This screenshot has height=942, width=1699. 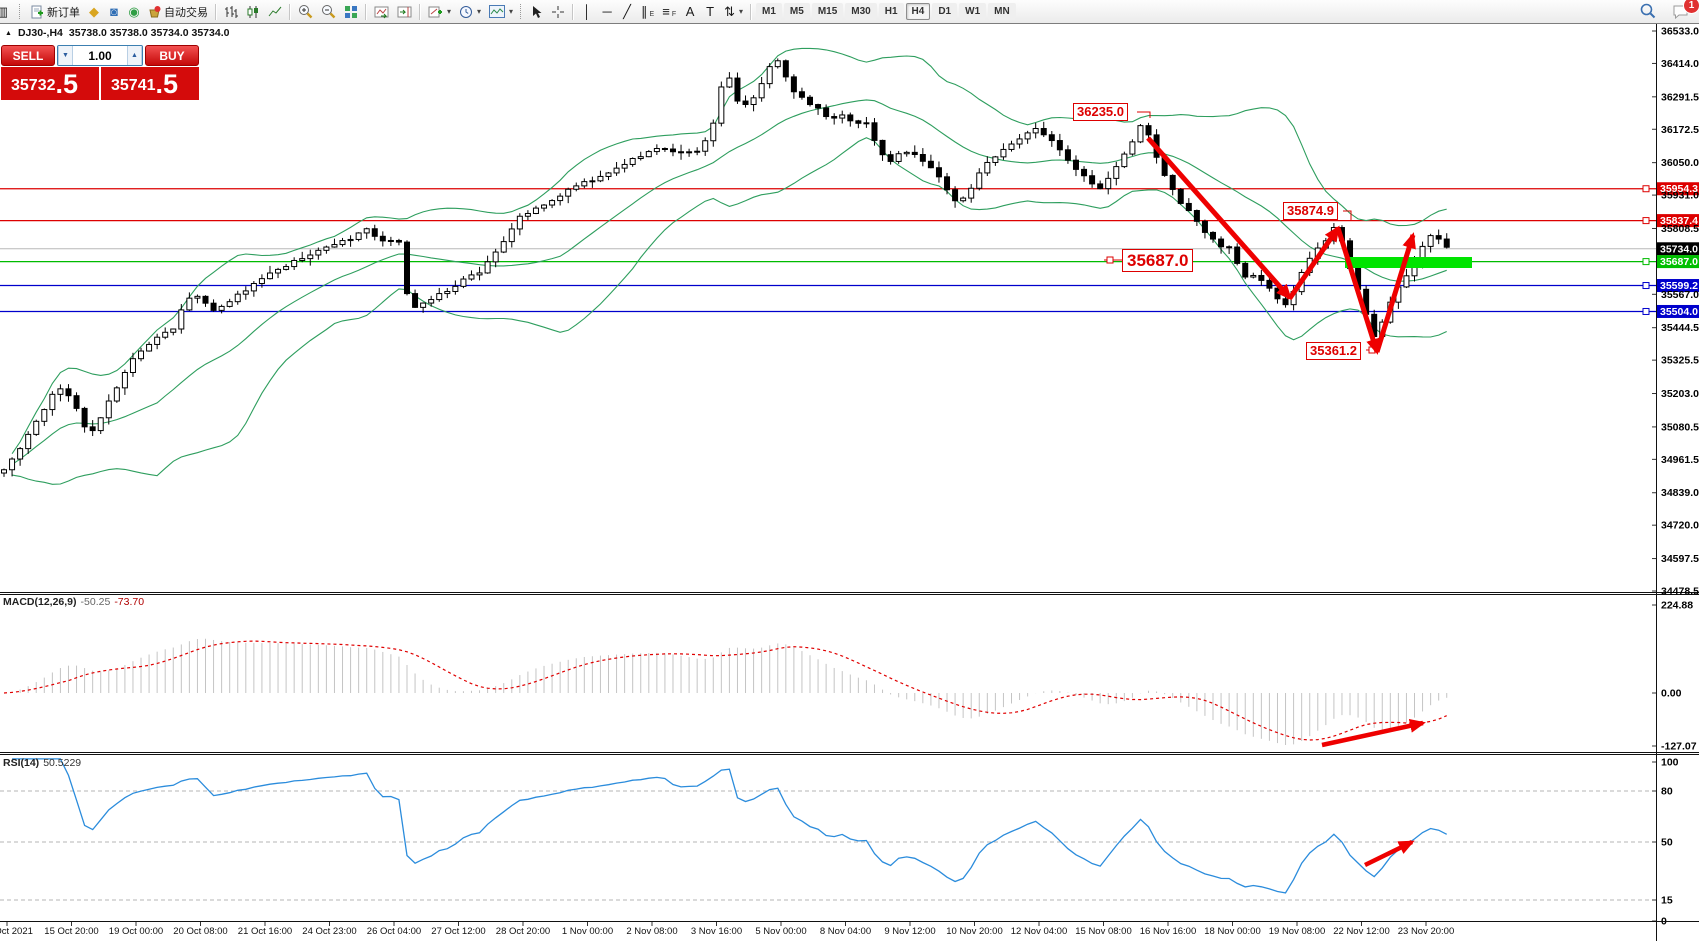 What do you see at coordinates (725, 690) in the screenshot?
I see `macd-signal-line` at bounding box center [725, 690].